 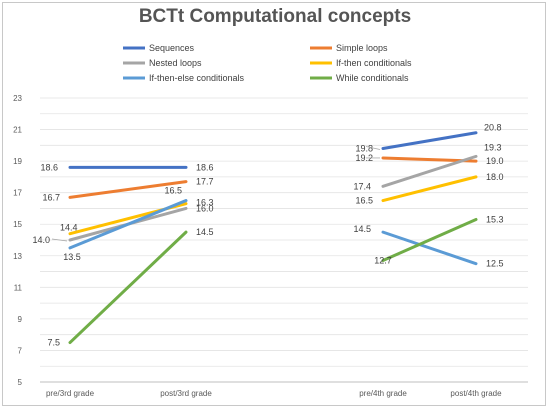 I want to click on data-label: 19.3, so click(x=493, y=147).